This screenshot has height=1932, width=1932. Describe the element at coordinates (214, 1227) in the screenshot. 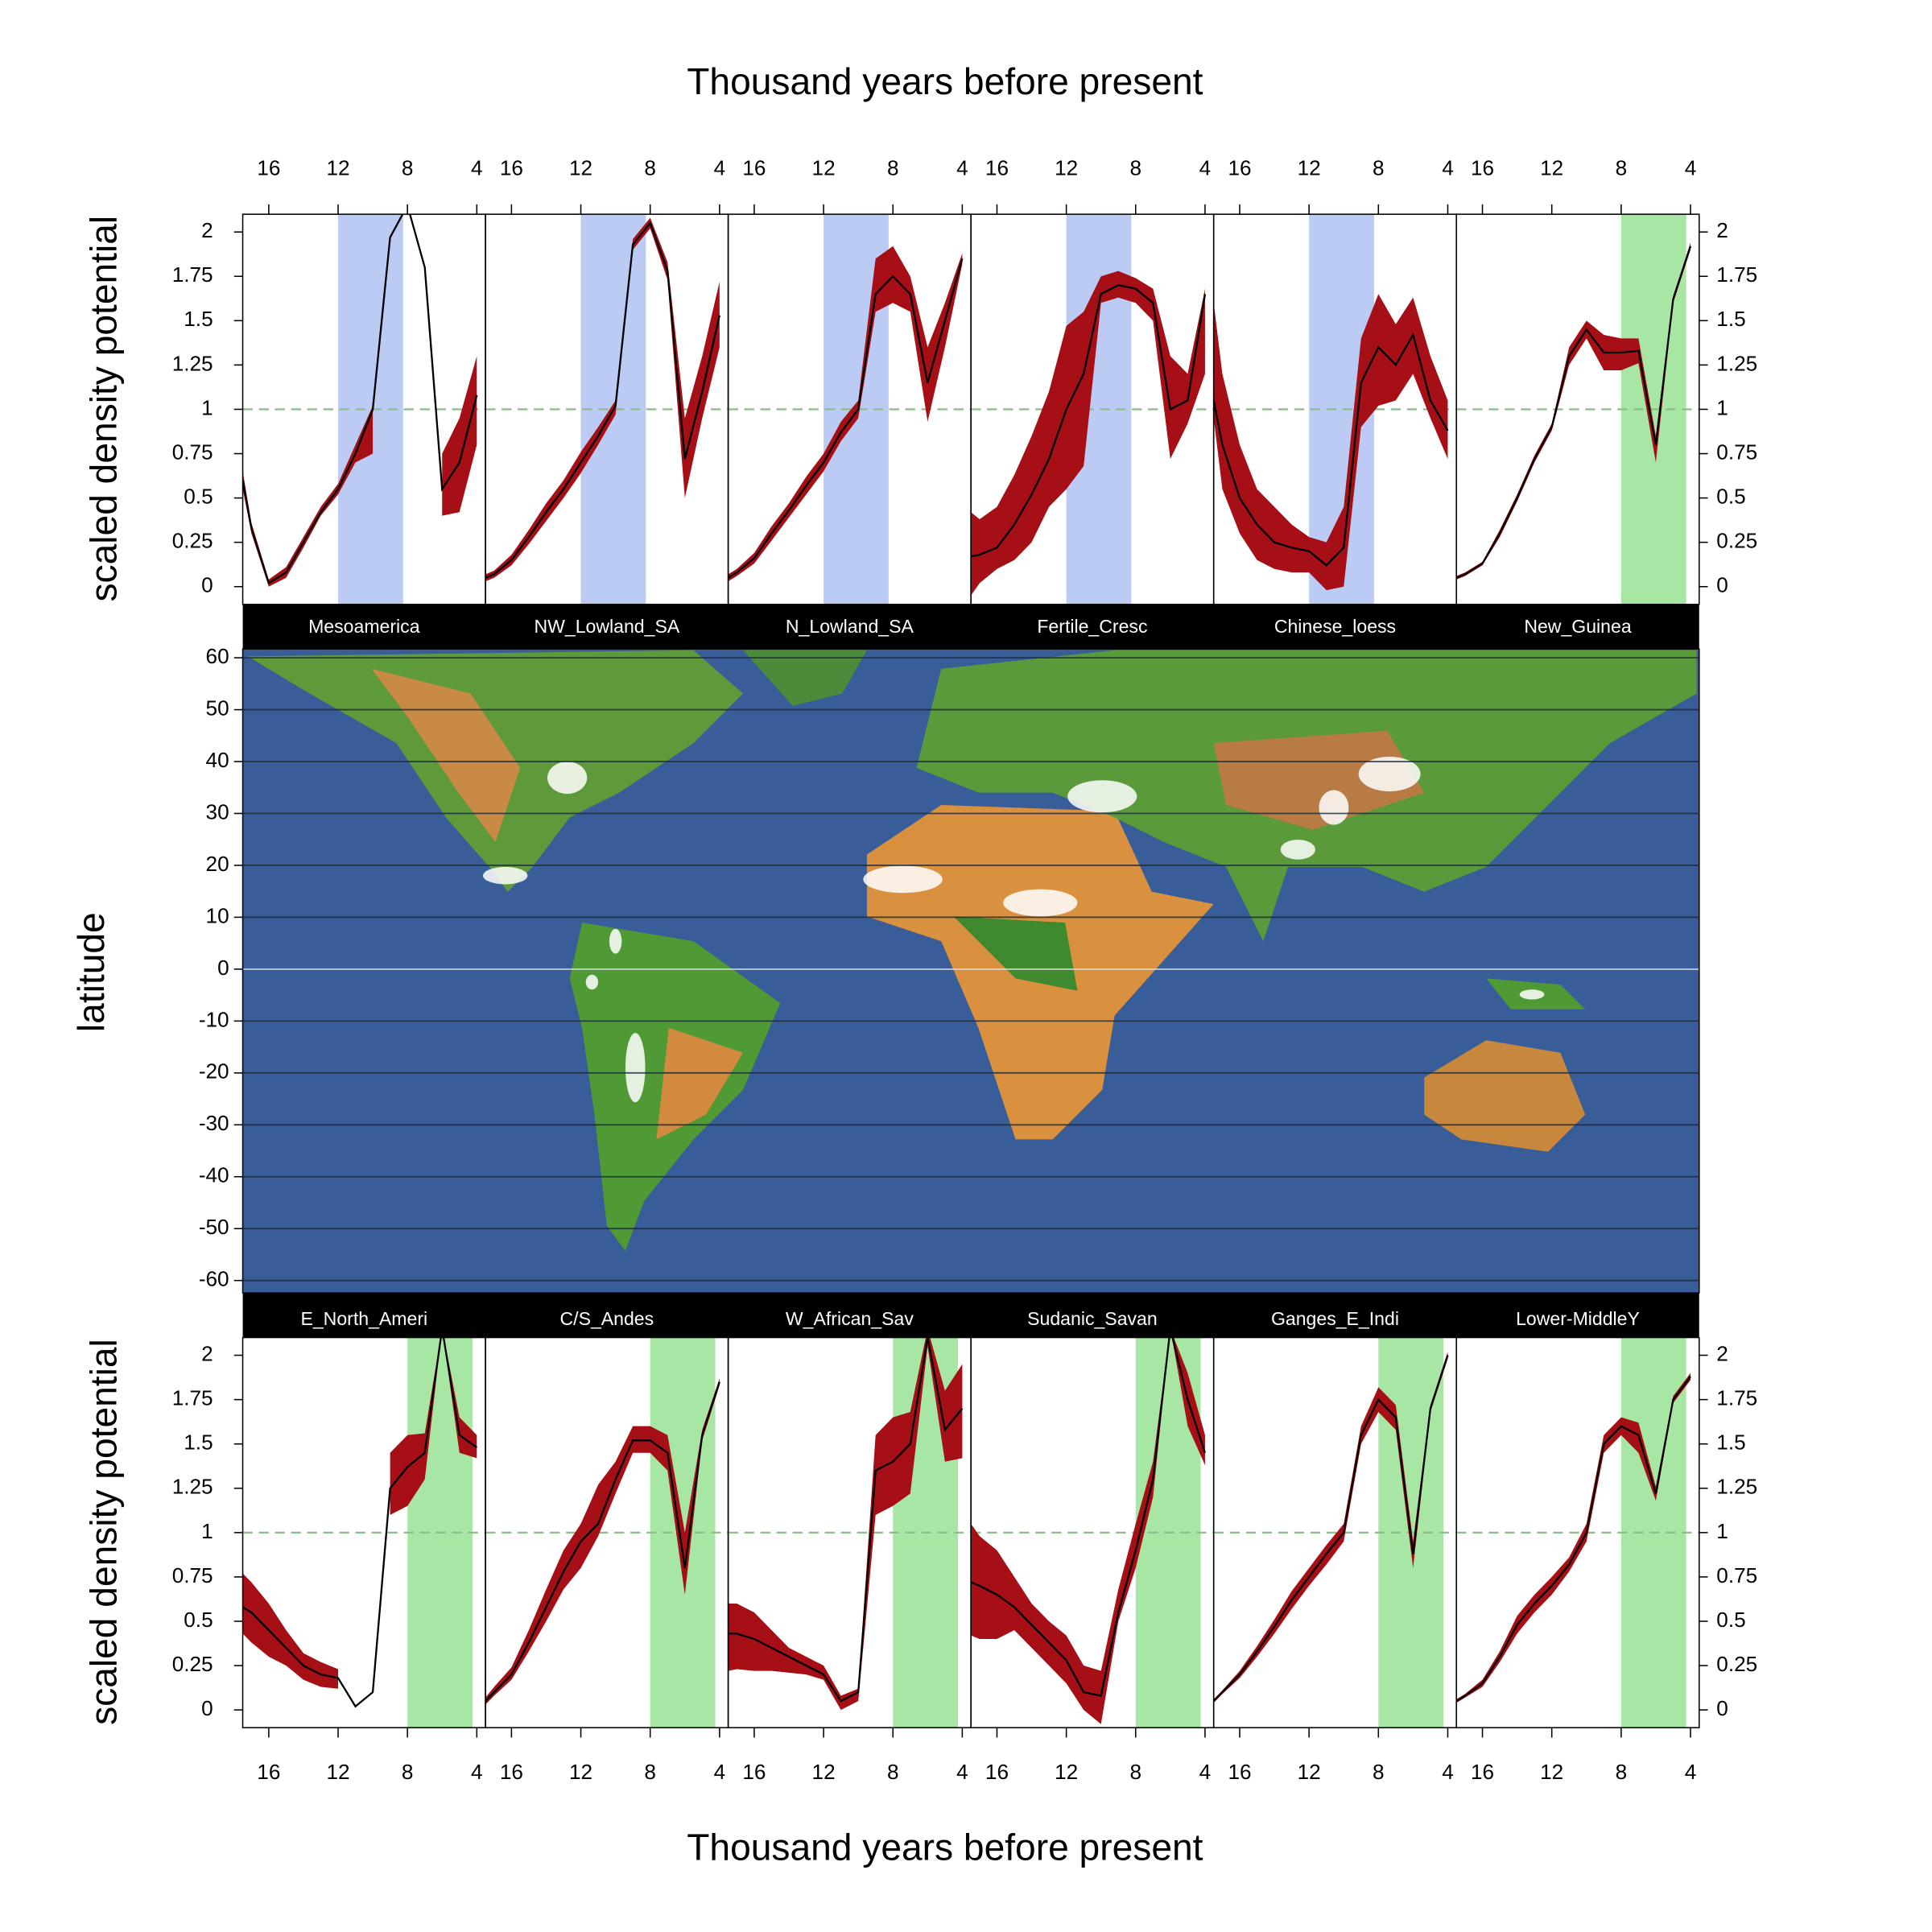

I see `map-tick-label: -50` at that location.